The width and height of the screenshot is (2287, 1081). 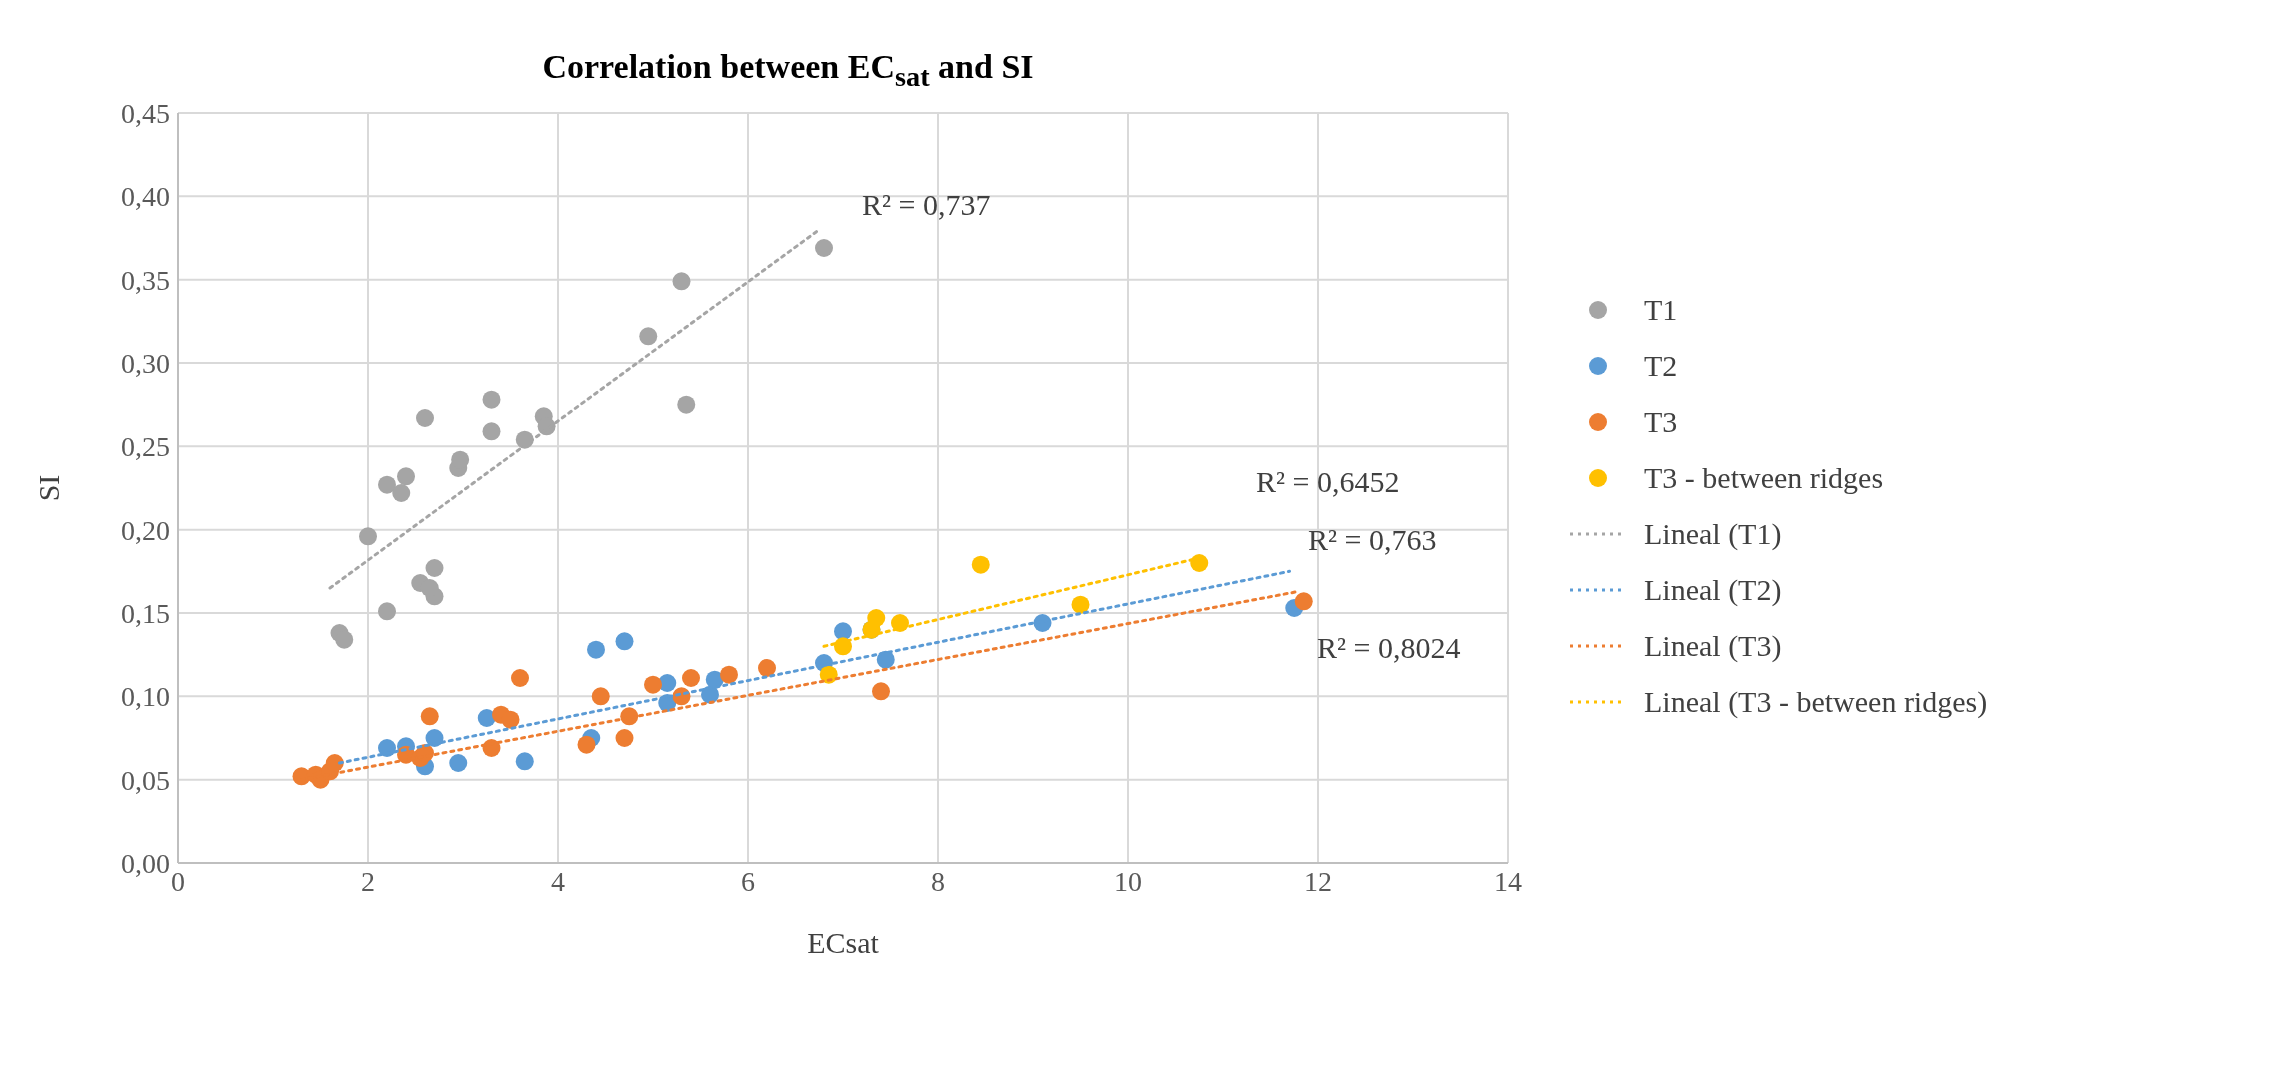 I want to click on y-axis-title: SI, so click(x=48, y=488).